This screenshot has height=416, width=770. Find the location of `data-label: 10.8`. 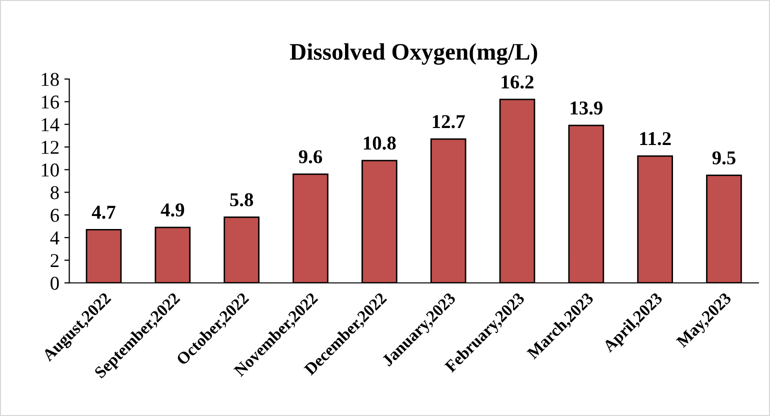

data-label: 10.8 is located at coordinates (380, 143).